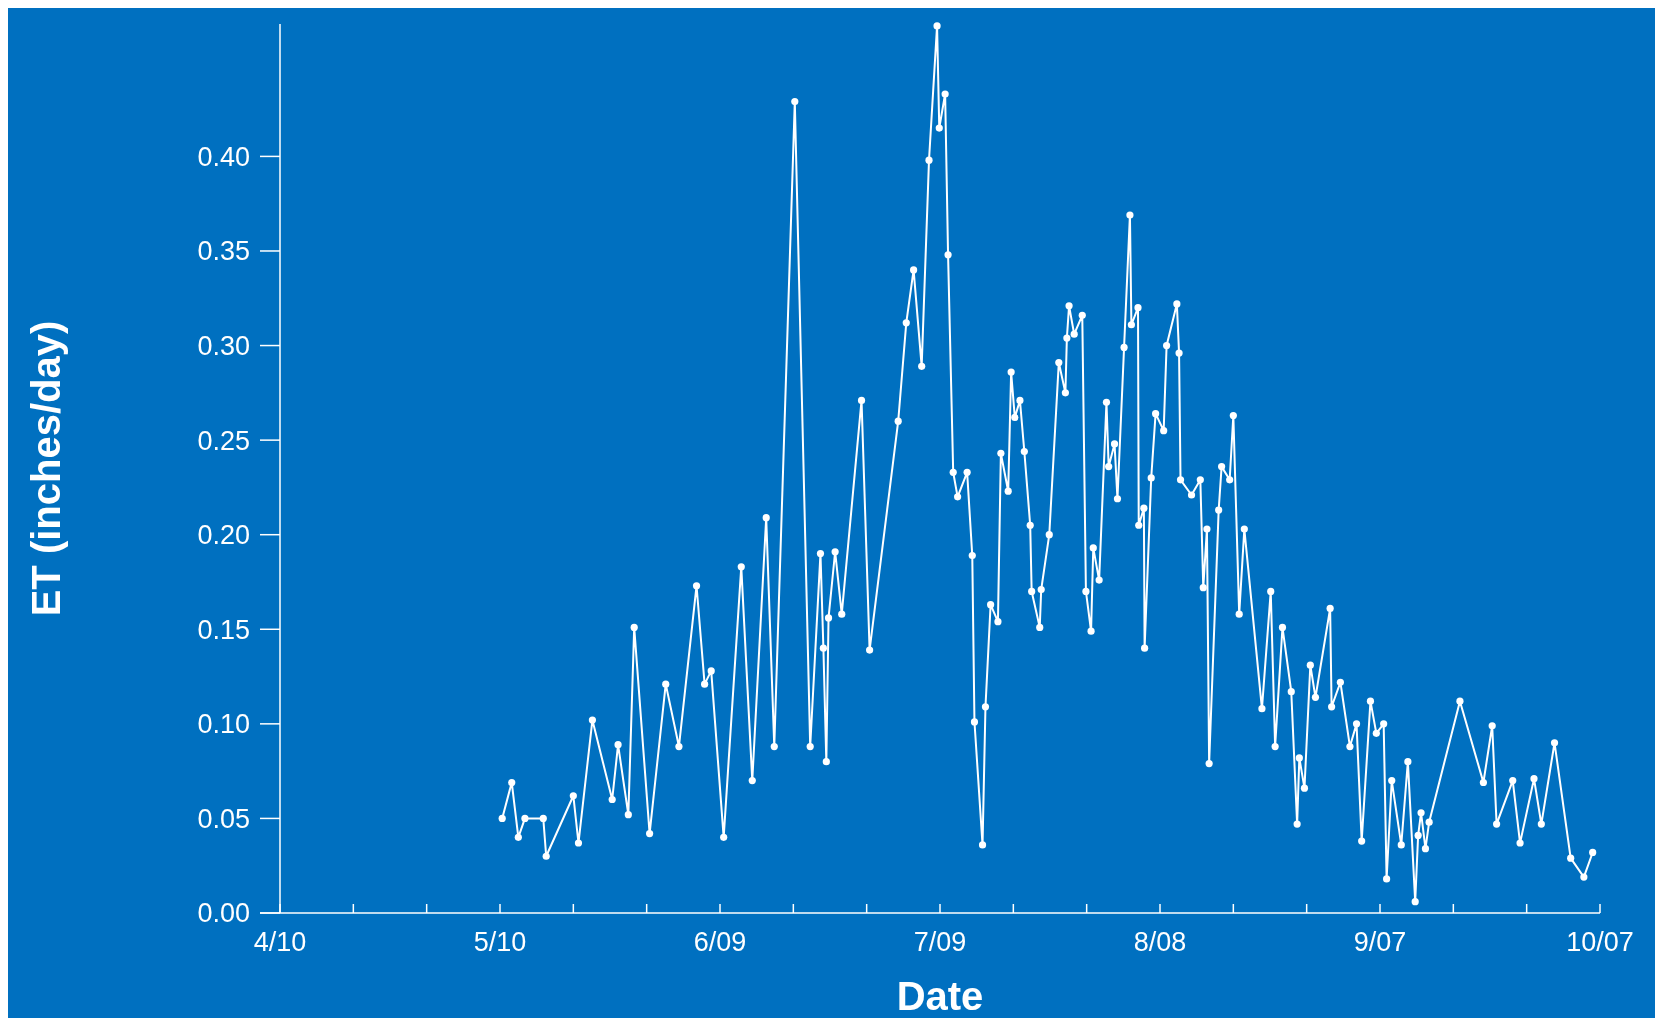 The height and width of the screenshot is (1031, 1663). Describe the element at coordinates (223, 156) in the screenshot. I see `y-tick-label: 0.40` at that location.